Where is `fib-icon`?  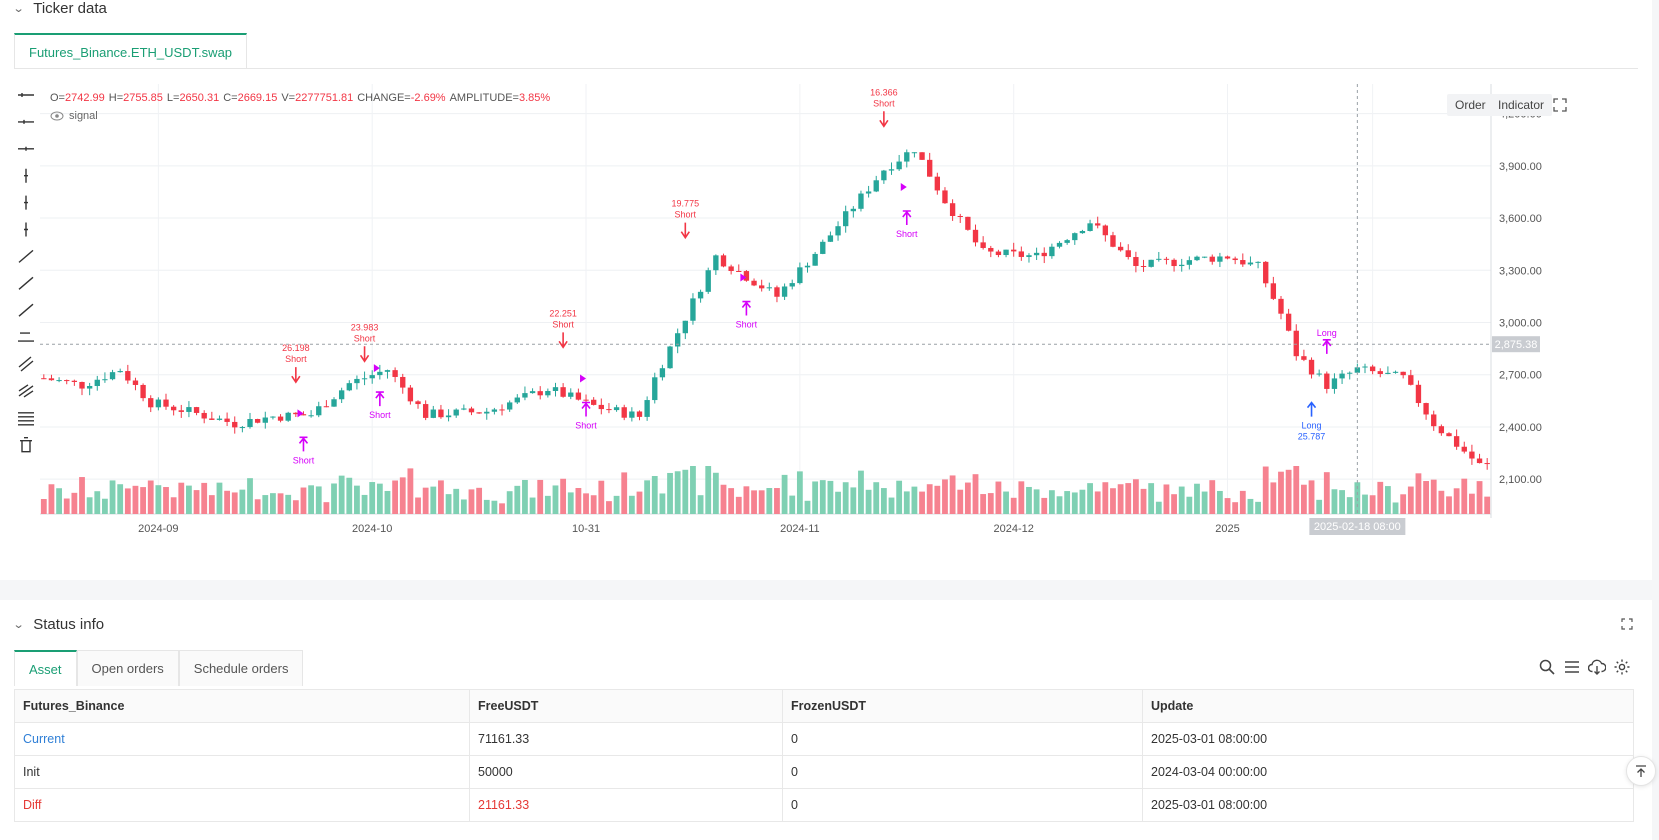 fib-icon is located at coordinates (26, 391).